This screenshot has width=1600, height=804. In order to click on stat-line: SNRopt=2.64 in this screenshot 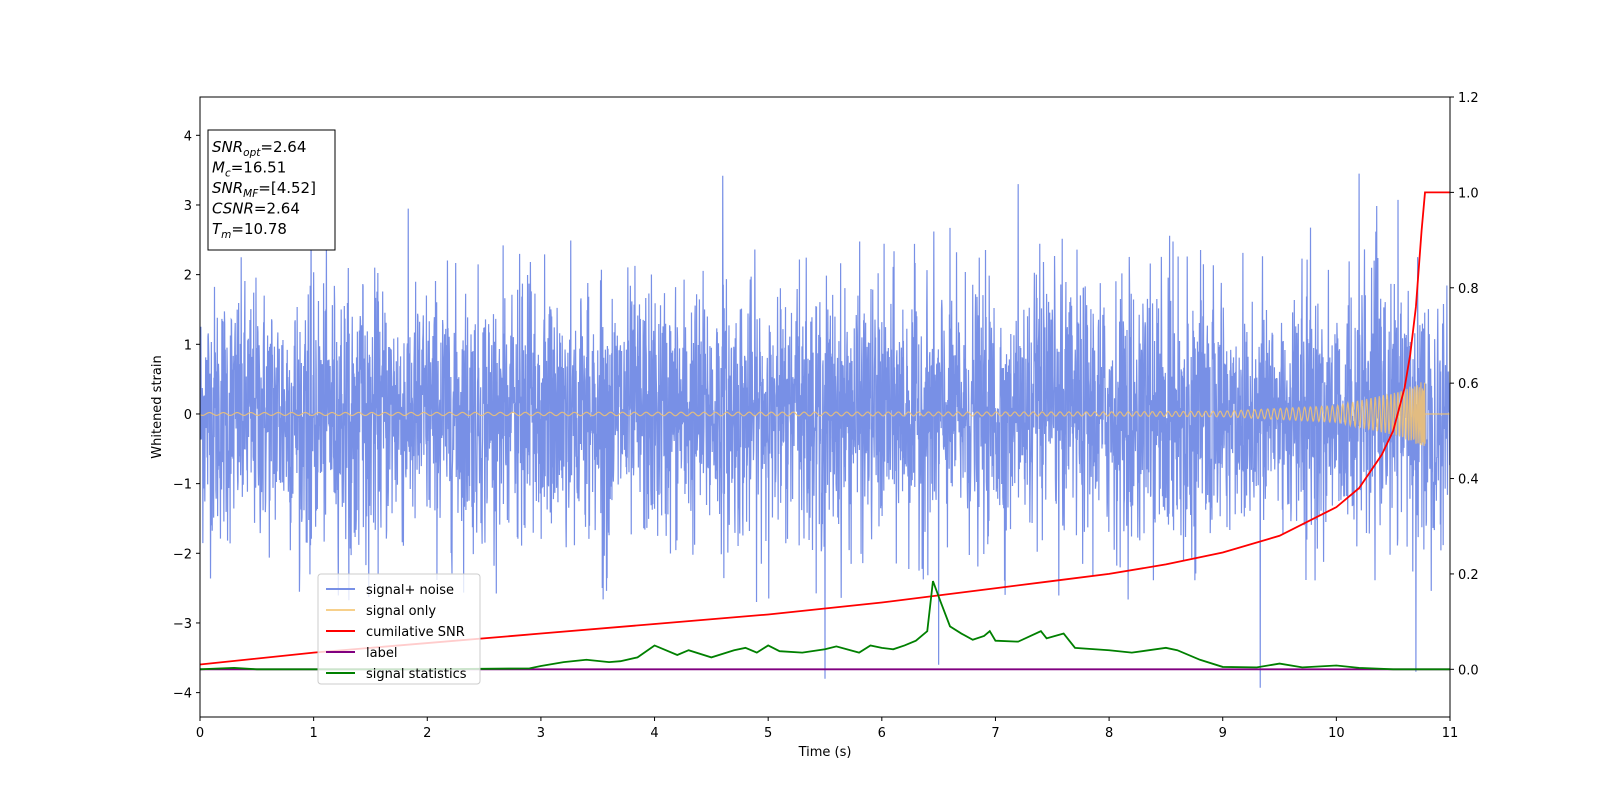, I will do `click(259, 148)`.